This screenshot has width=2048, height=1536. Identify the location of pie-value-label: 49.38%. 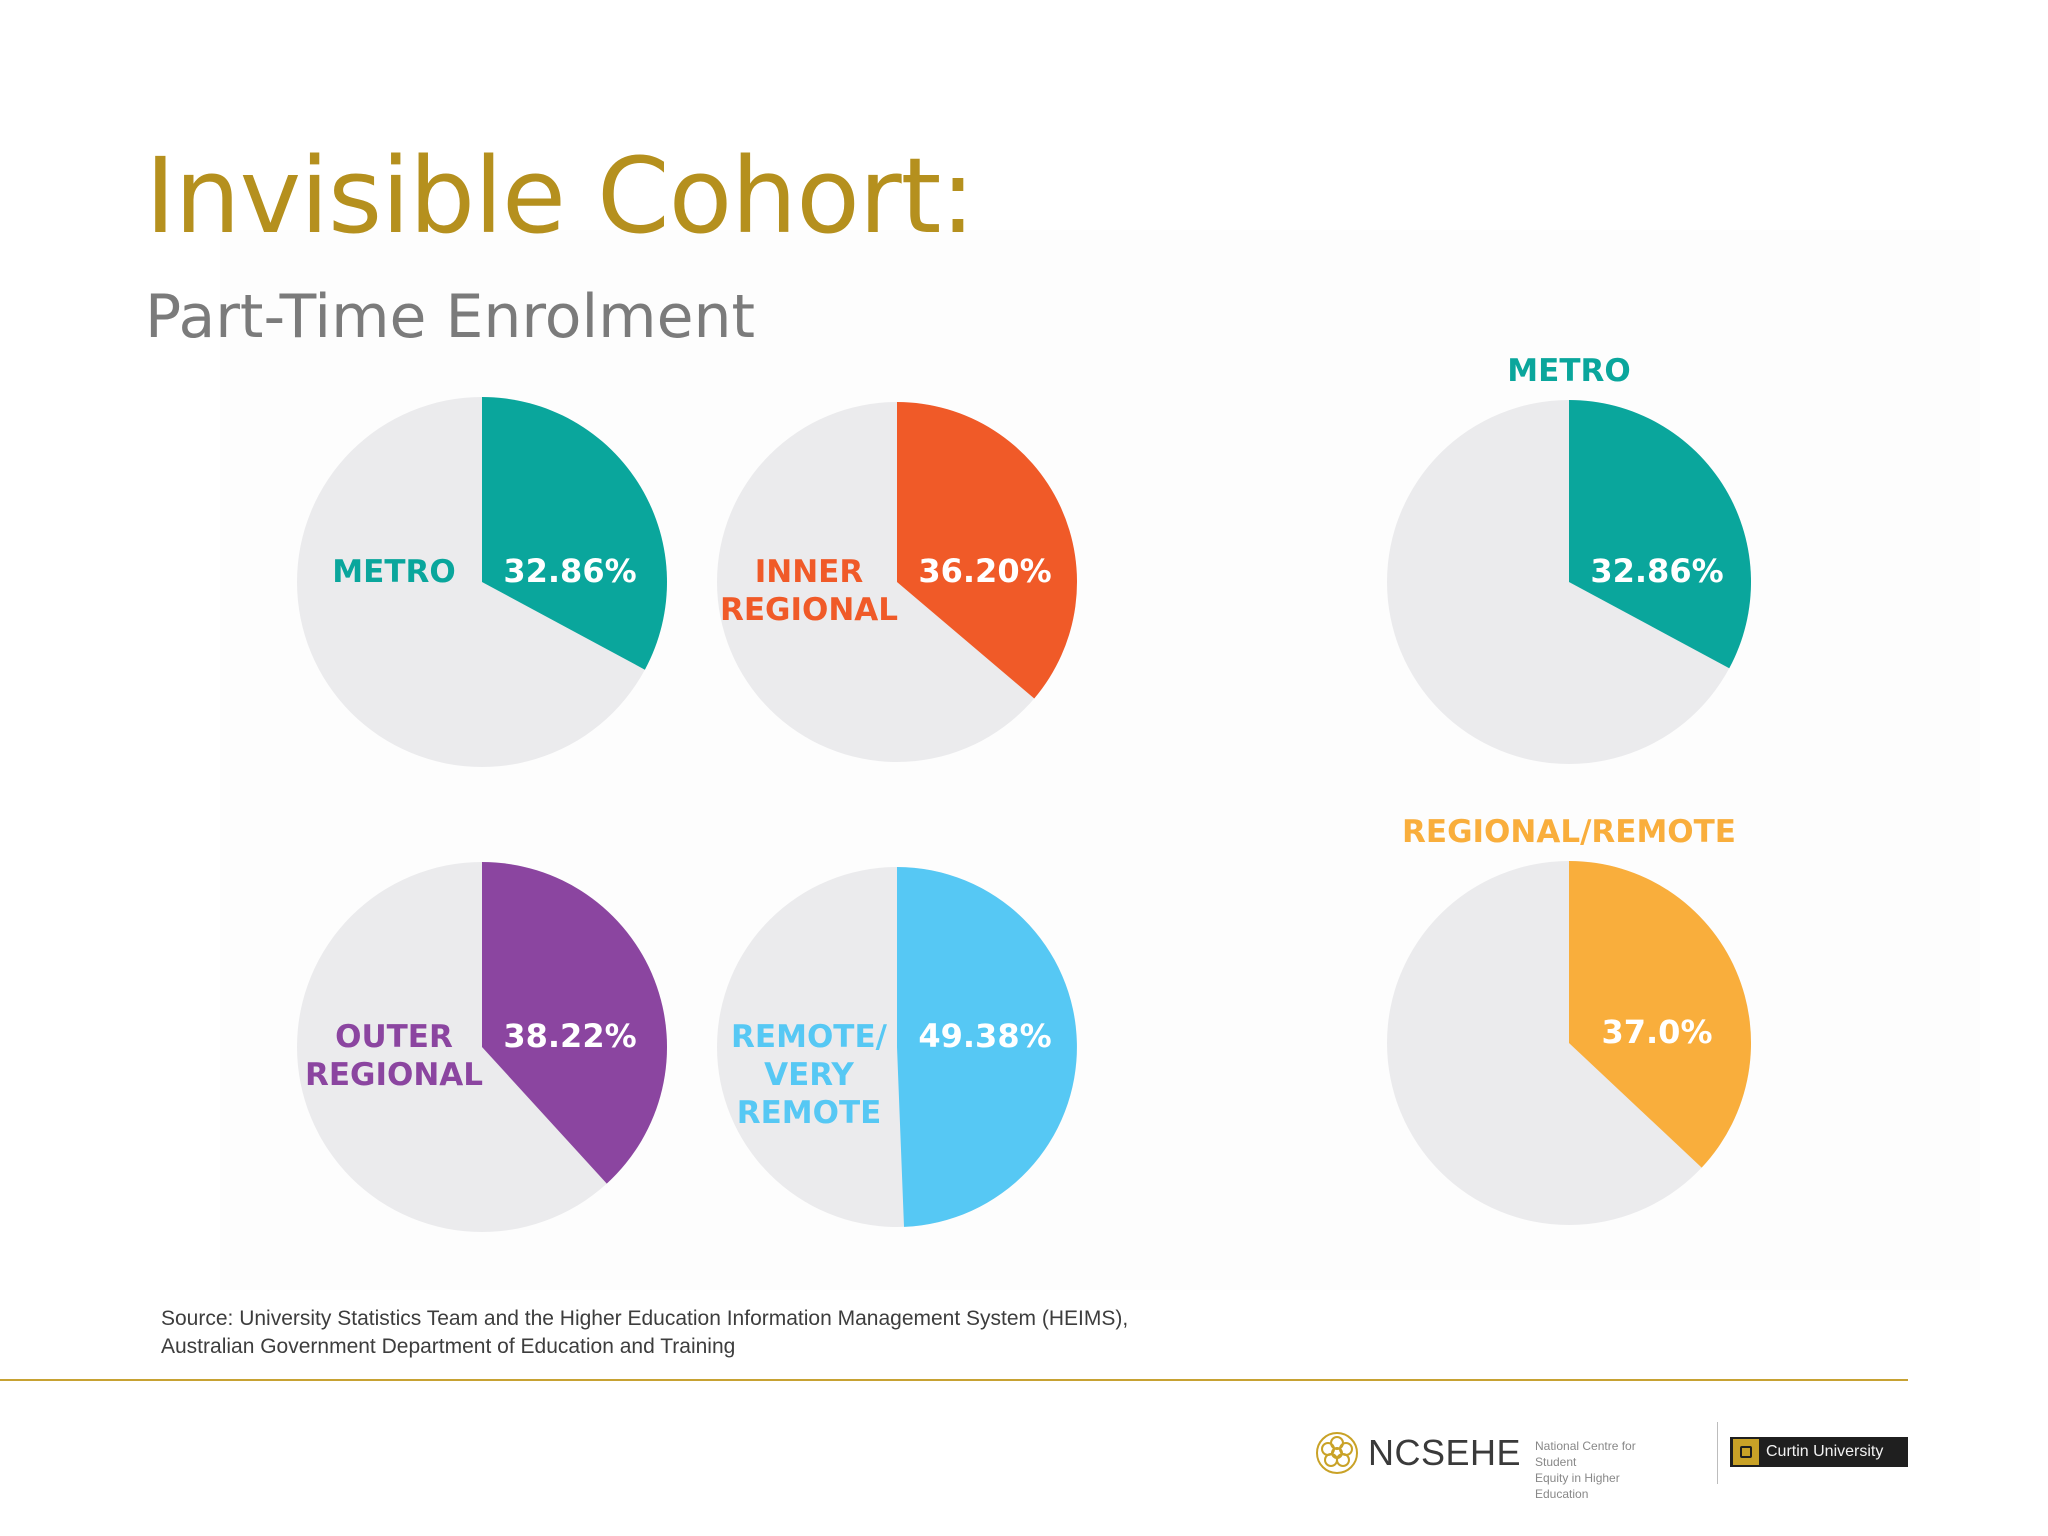
(984, 1036).